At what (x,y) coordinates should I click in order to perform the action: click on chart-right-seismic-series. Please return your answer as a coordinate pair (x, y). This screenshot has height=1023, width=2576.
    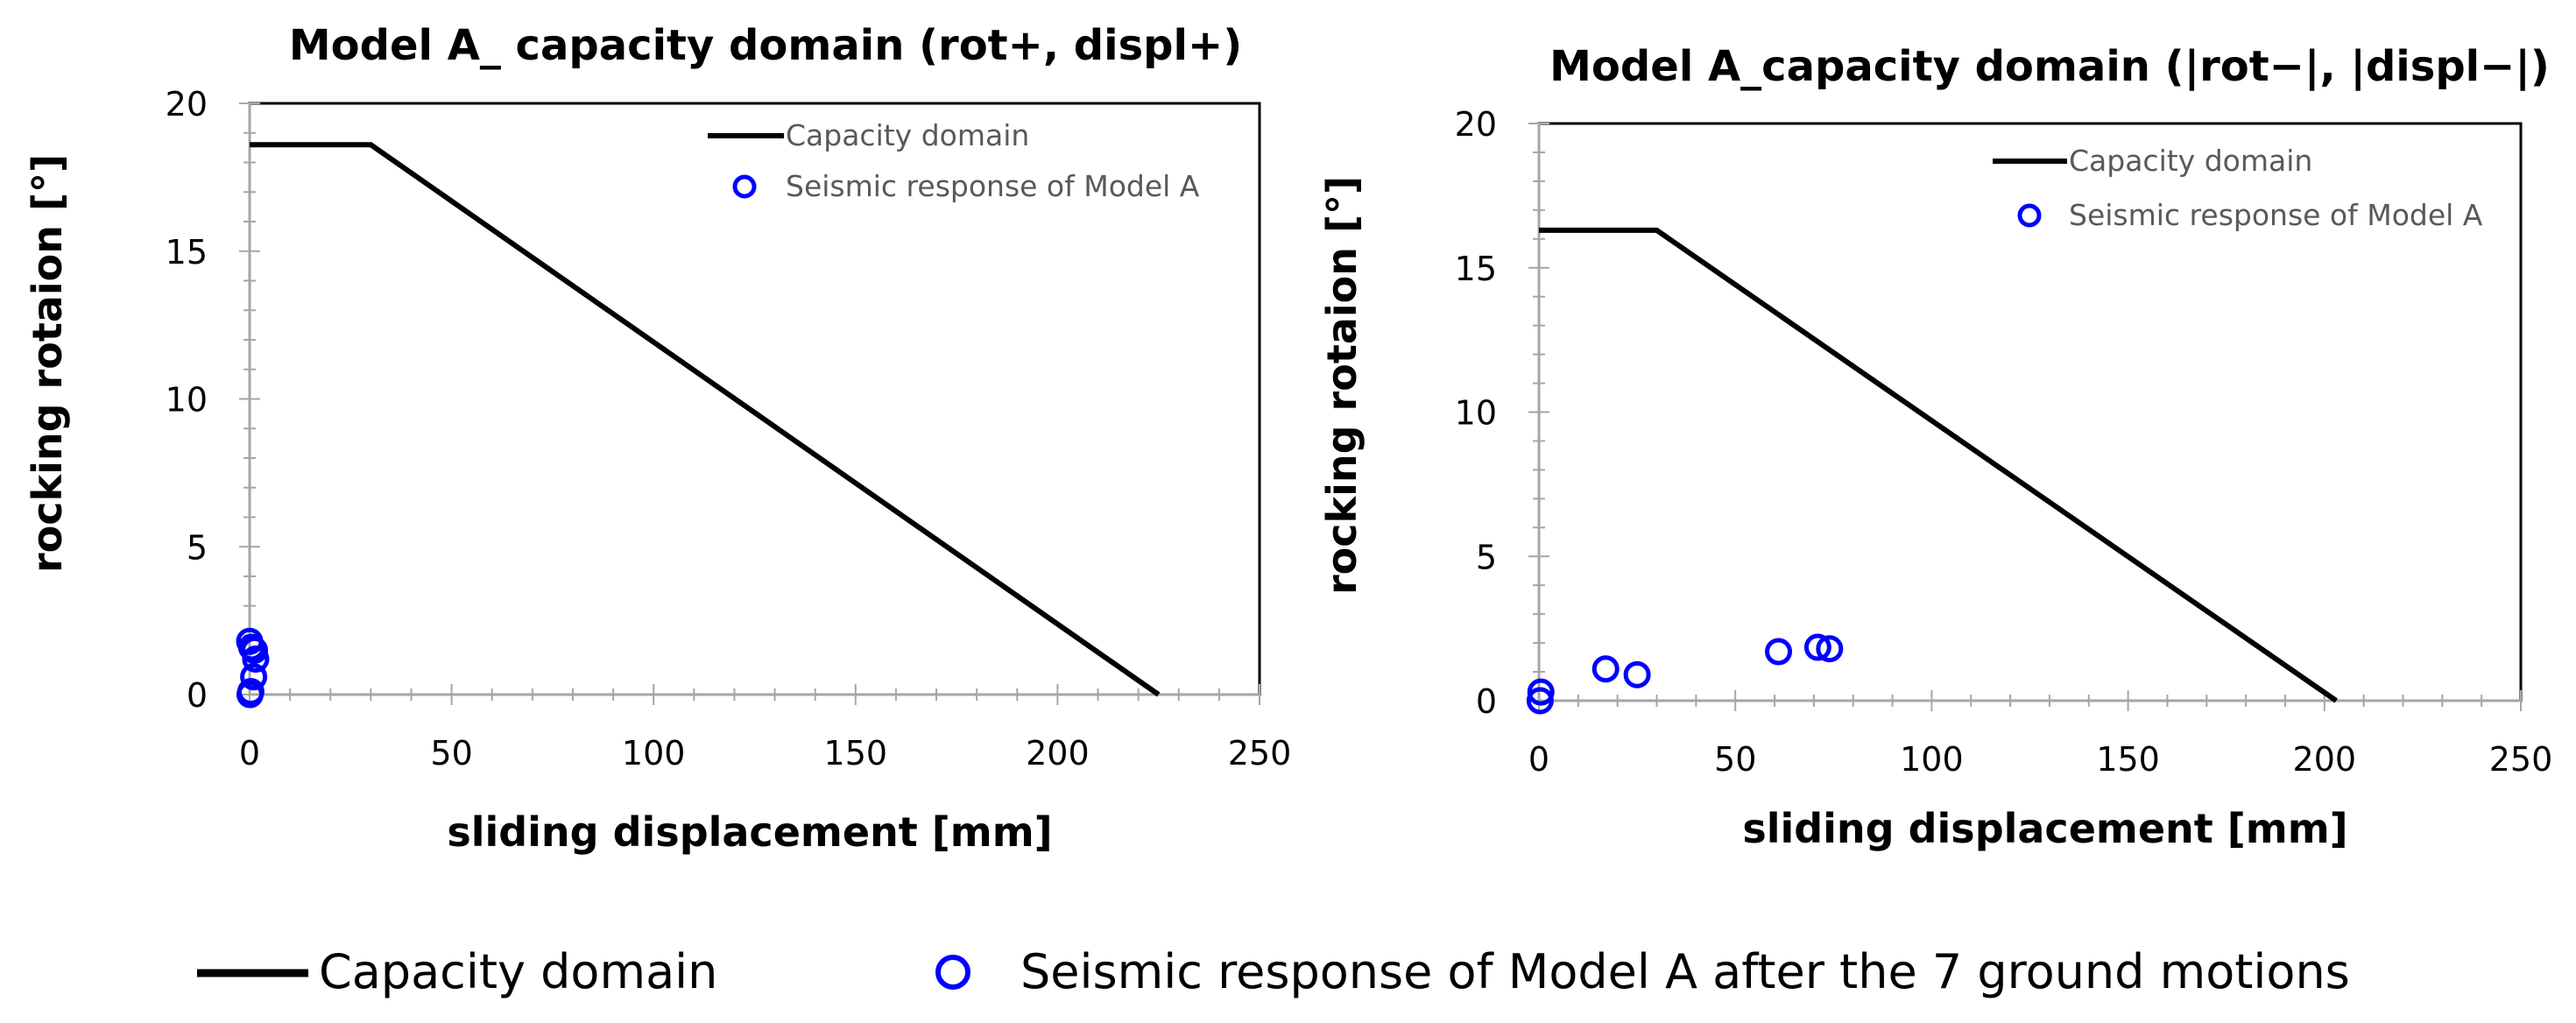
    Looking at the image, I should click on (1685, 674).